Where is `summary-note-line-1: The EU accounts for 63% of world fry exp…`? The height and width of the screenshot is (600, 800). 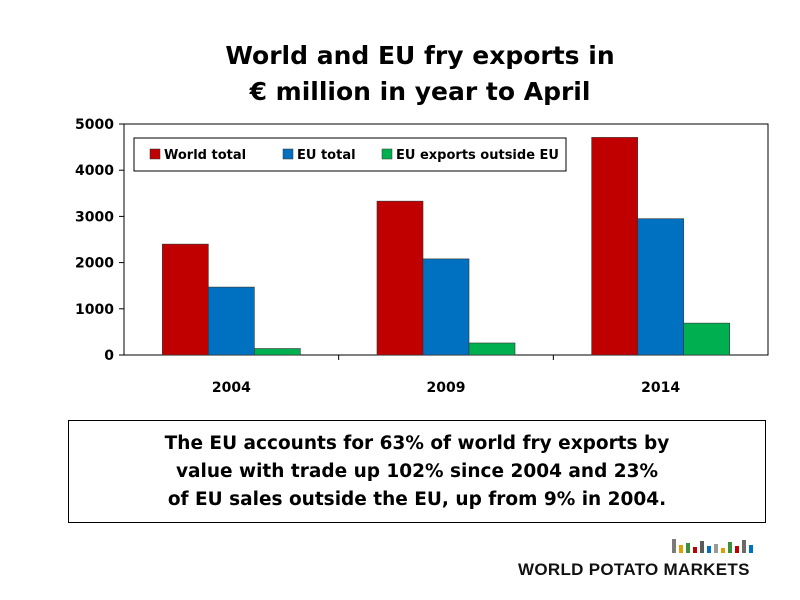 summary-note-line-1: The EU accounts for 63% of world fry exp… is located at coordinates (417, 443).